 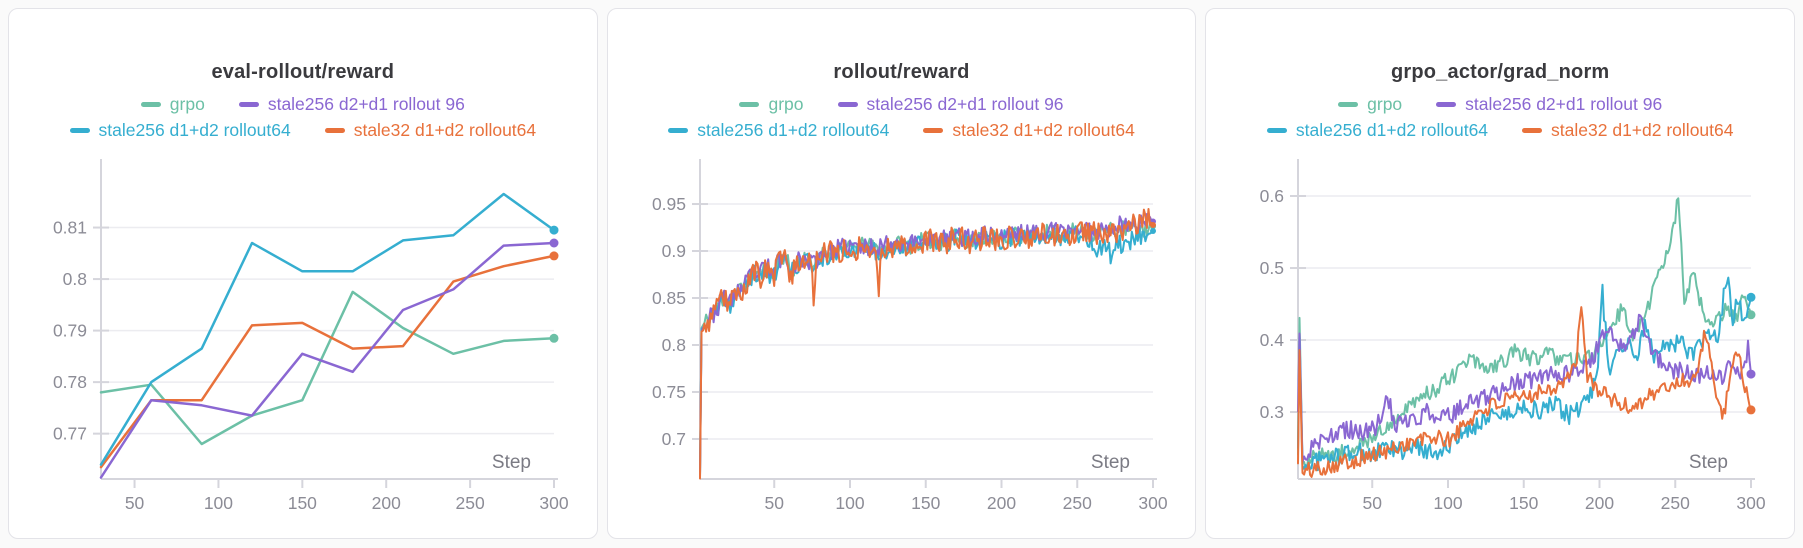 I want to click on y-tick-label: 0.7, so click(x=673, y=439).